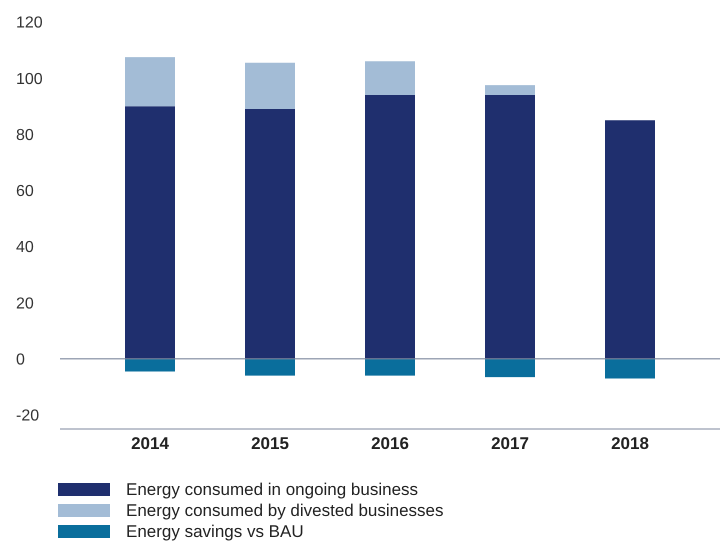 The width and height of the screenshot is (728, 550). What do you see at coordinates (29, 79) in the screenshot?
I see `y-tick-label: 100` at bounding box center [29, 79].